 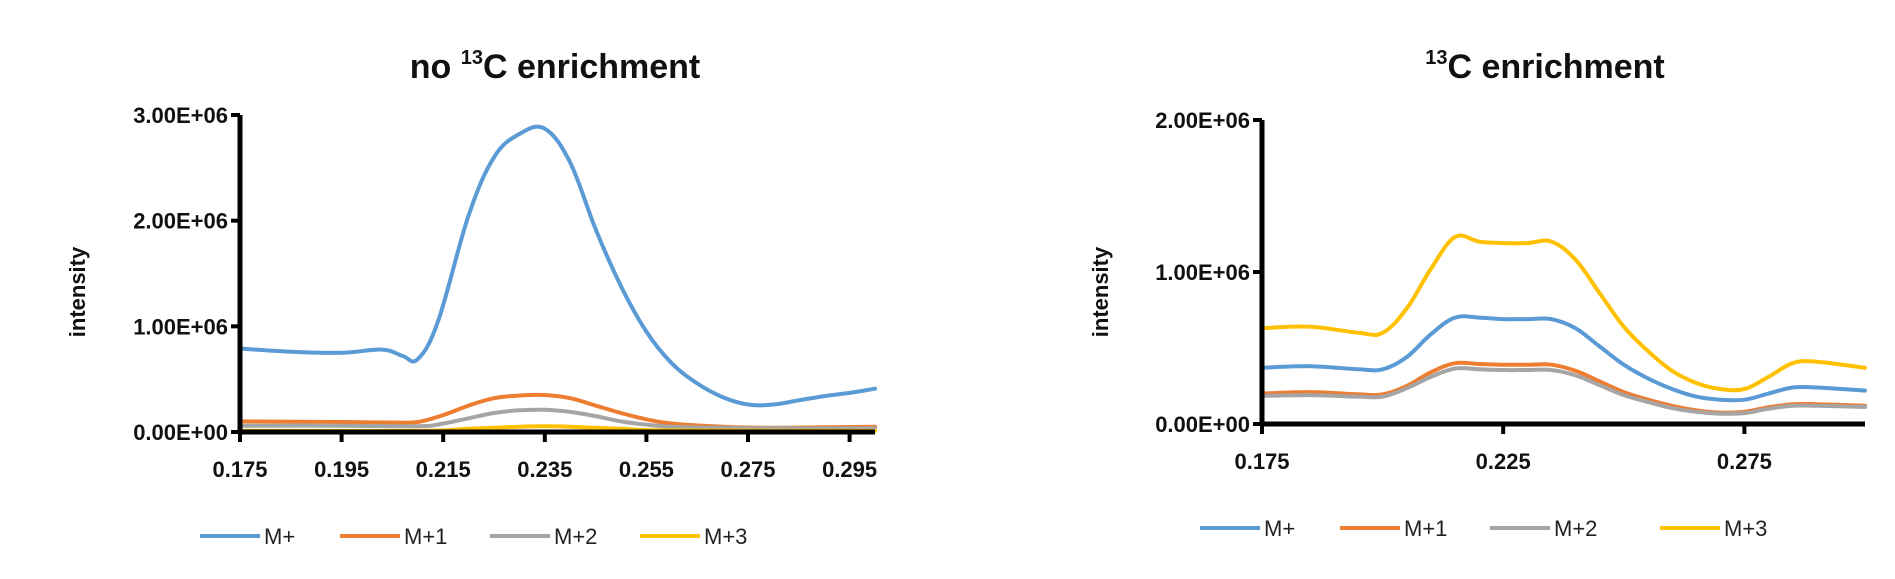 What do you see at coordinates (341, 469) in the screenshot?
I see `x-tick-label: 0.195` at bounding box center [341, 469].